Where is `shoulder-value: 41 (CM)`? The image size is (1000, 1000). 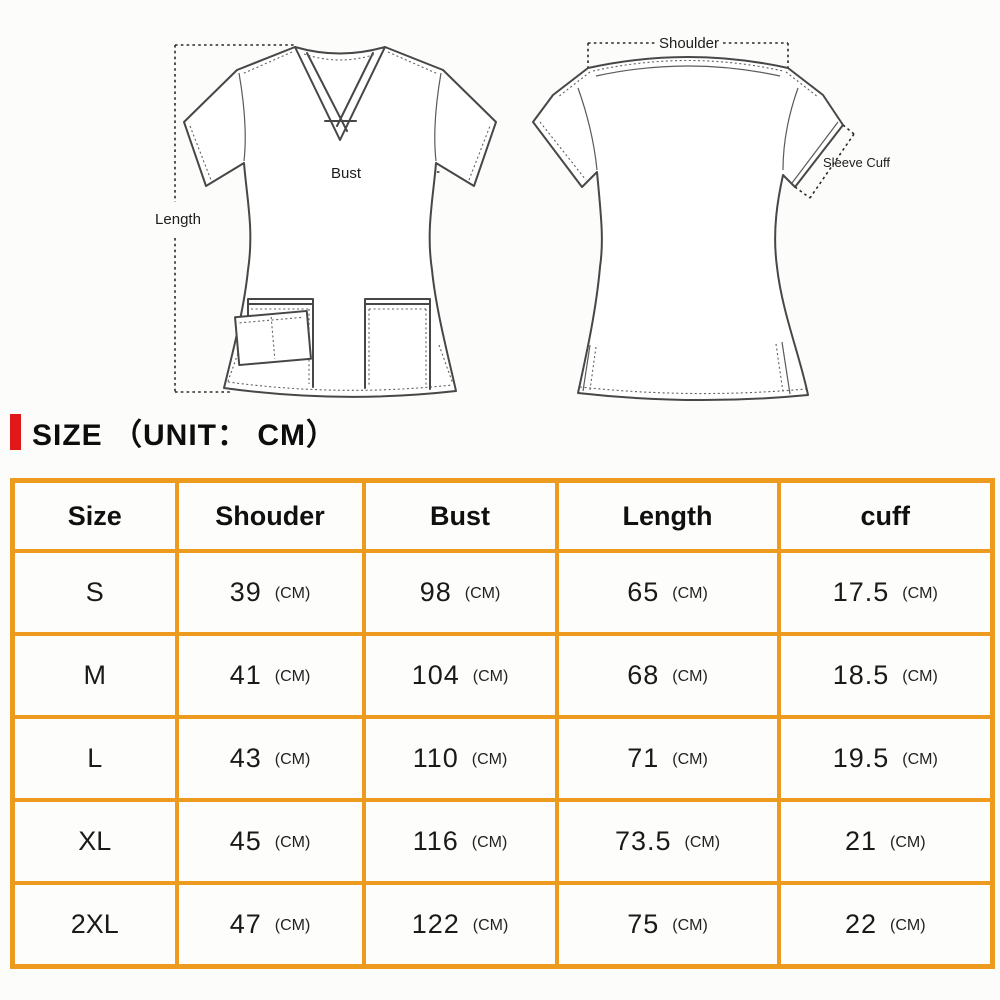
shoulder-value: 41 (CM) is located at coordinates (270, 675).